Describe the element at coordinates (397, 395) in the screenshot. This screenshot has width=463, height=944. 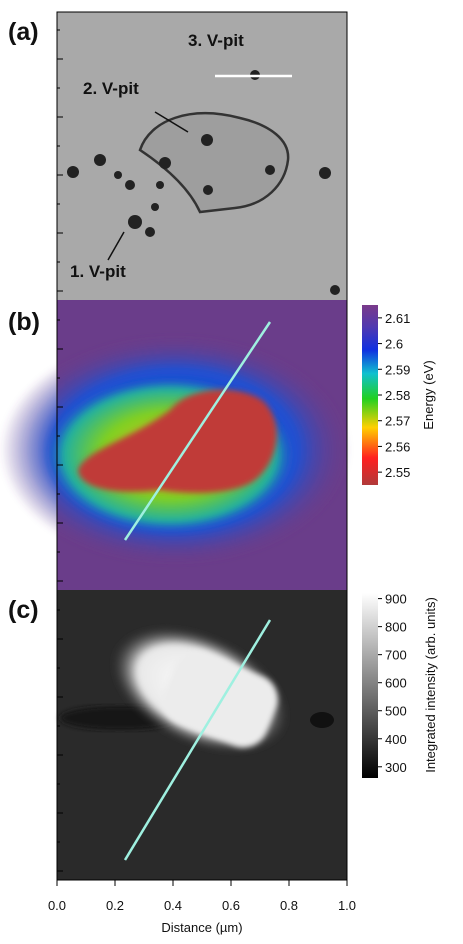
I see `colorbar-tick-label: 2.58` at that location.